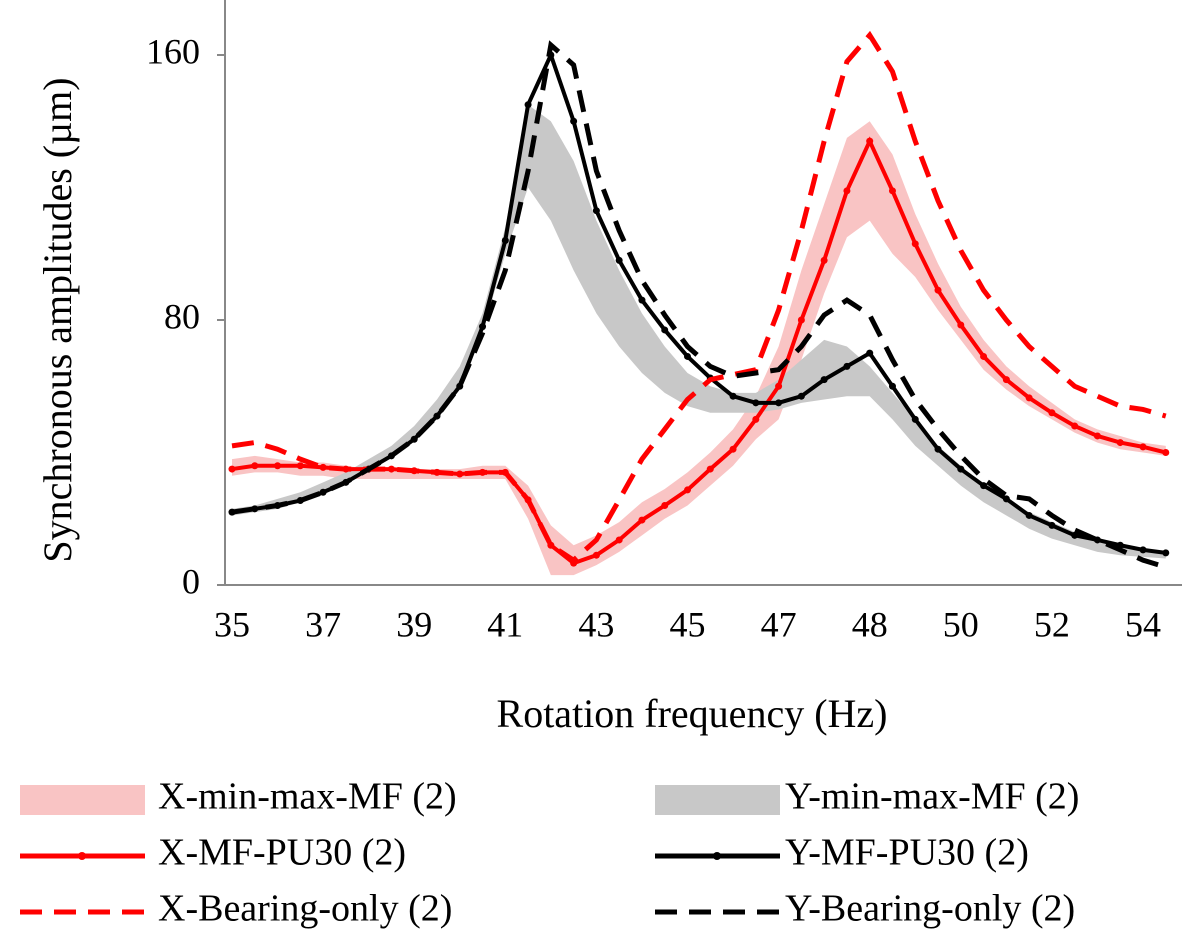  I want to click on x-tick-label: 54, so click(1143, 624).